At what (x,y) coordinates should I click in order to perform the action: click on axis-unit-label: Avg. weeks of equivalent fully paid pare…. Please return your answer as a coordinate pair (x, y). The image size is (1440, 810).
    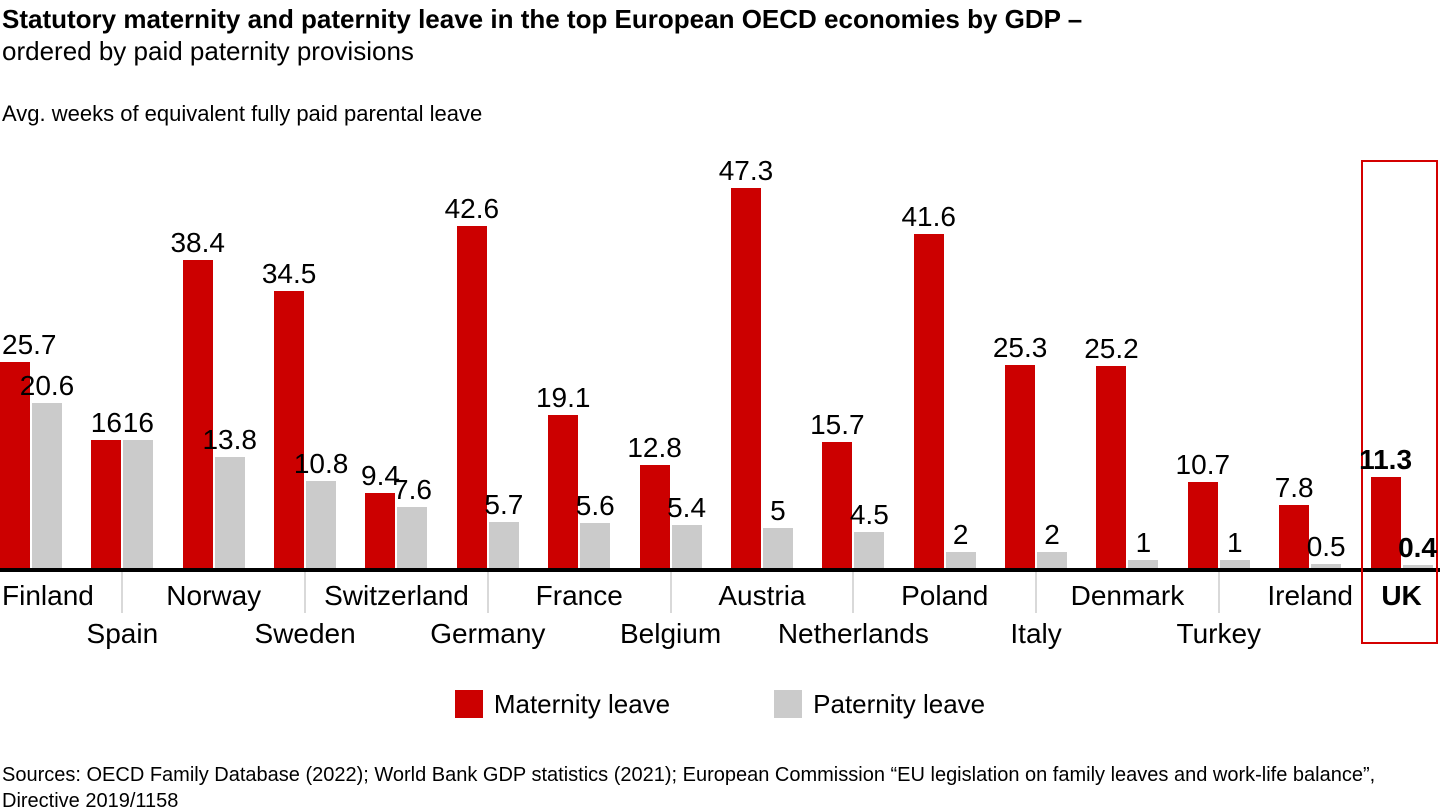
    Looking at the image, I should click on (242, 113).